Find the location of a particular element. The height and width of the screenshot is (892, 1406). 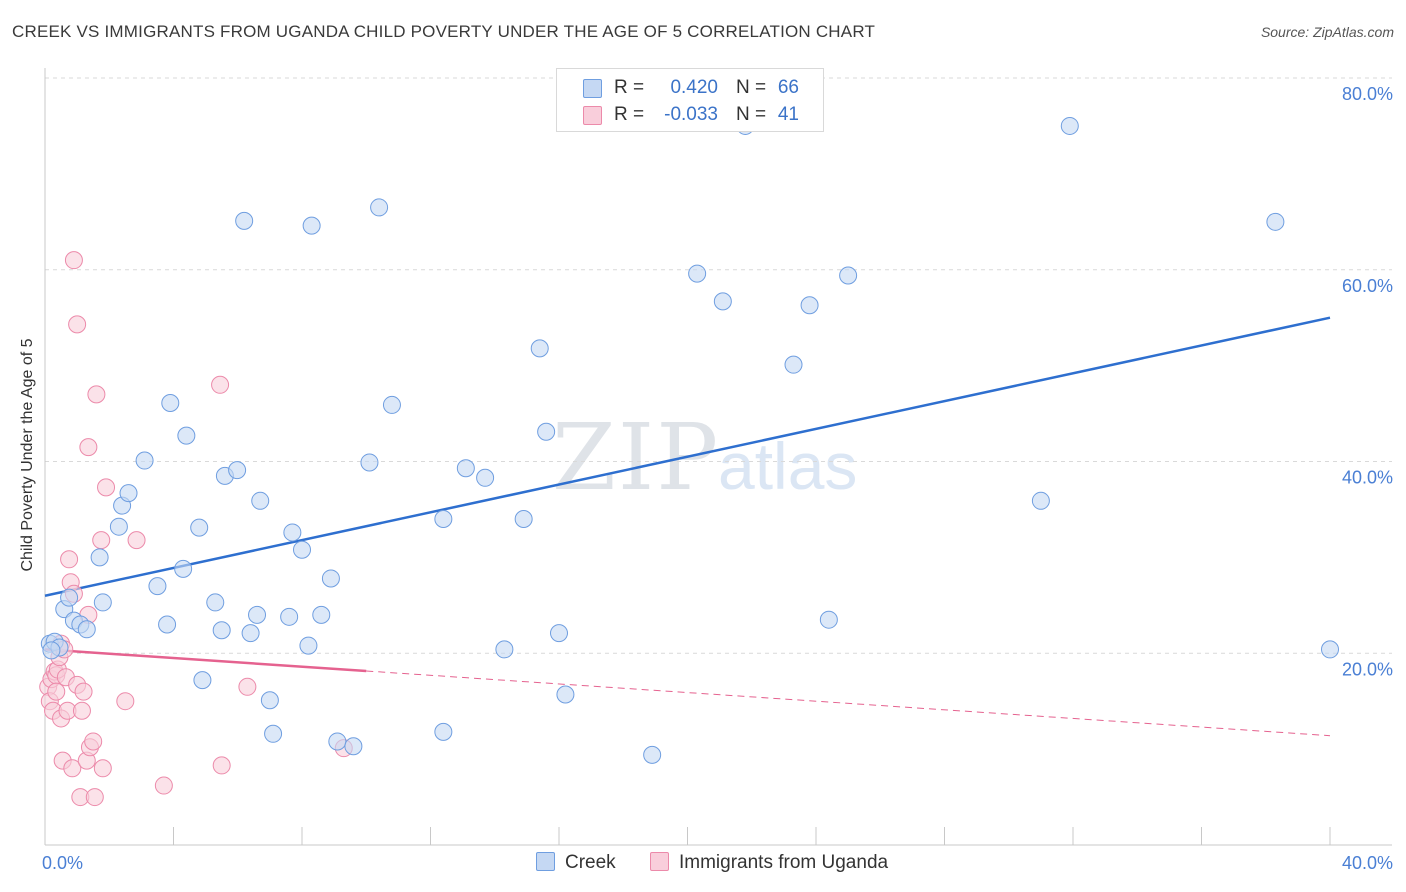

stats-row-creek: R = 0.420 N = 66 is located at coordinates (690, 88).